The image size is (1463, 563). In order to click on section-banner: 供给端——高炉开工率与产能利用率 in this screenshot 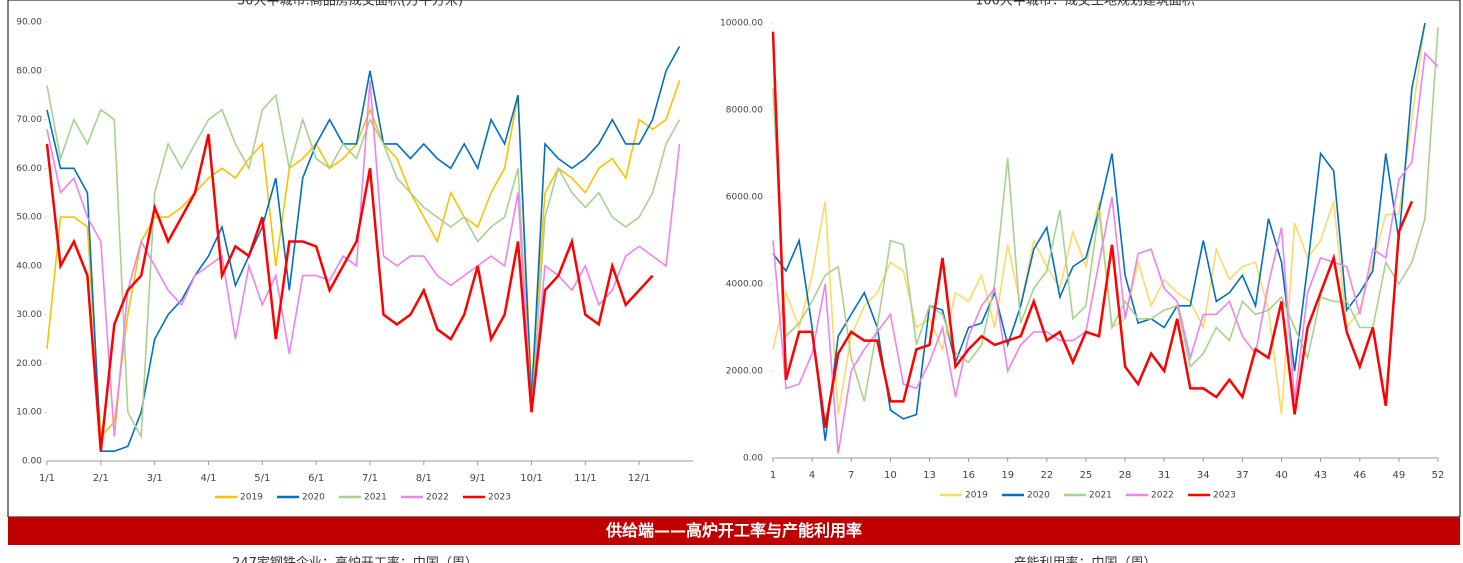, I will do `click(734, 531)`.